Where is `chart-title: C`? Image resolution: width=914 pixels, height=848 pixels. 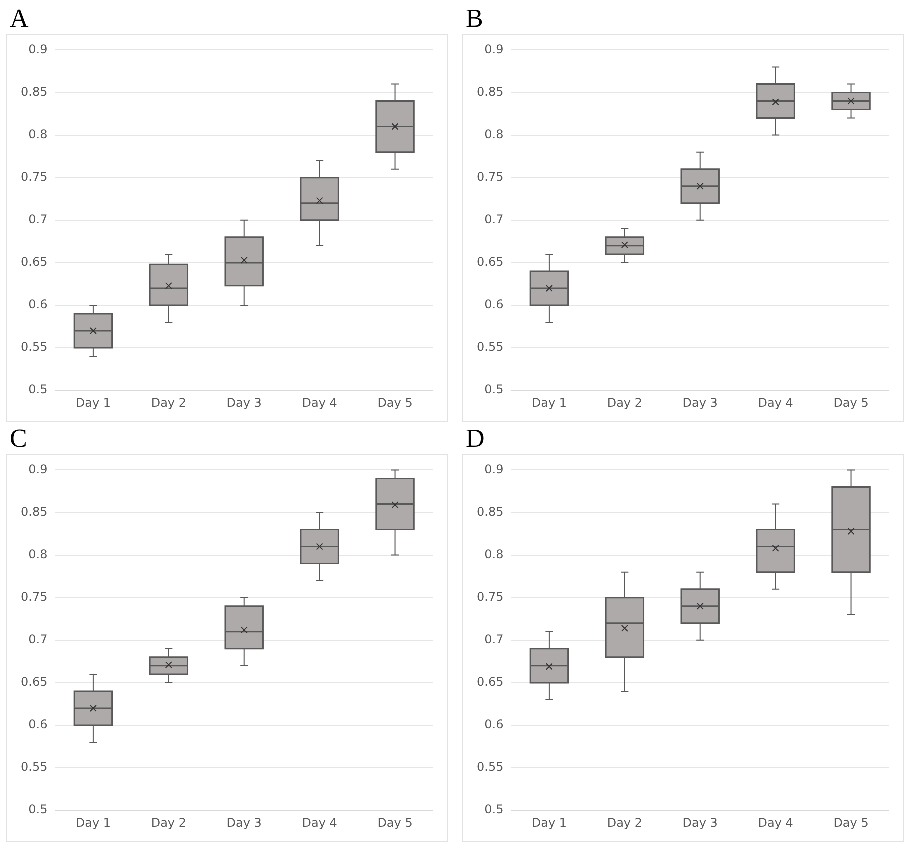 chart-title: C is located at coordinates (18, 439).